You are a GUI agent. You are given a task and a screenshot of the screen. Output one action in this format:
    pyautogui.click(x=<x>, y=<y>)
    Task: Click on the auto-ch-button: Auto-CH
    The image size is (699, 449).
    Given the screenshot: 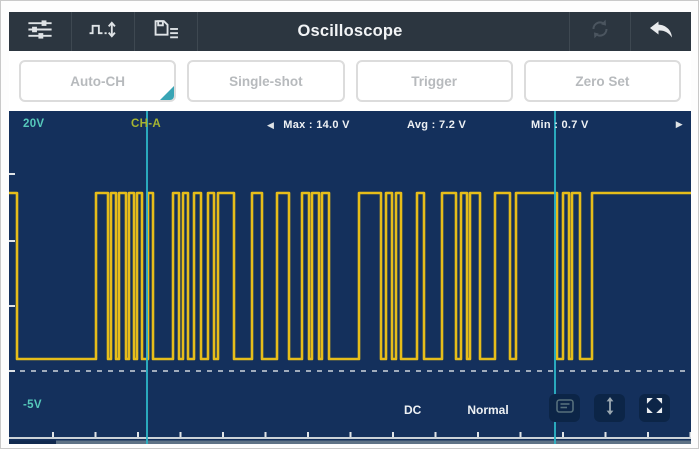 What is the action you would take?
    pyautogui.click(x=98, y=81)
    